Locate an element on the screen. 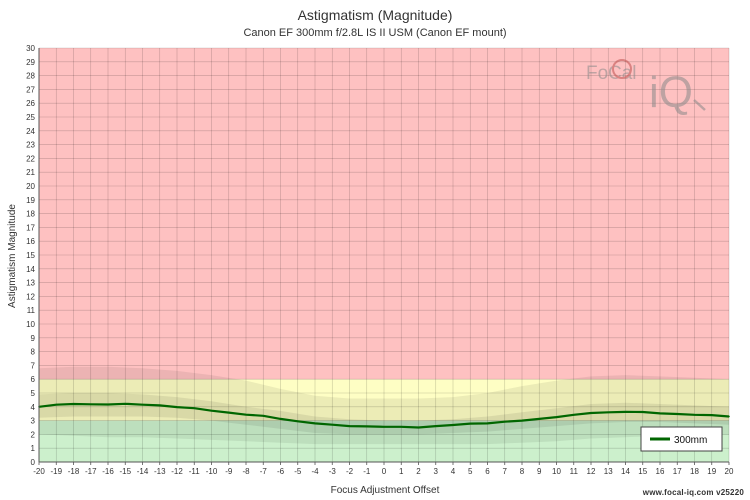 This screenshot has height=500, width=750. x-tick-label: 8 is located at coordinates (522, 471).